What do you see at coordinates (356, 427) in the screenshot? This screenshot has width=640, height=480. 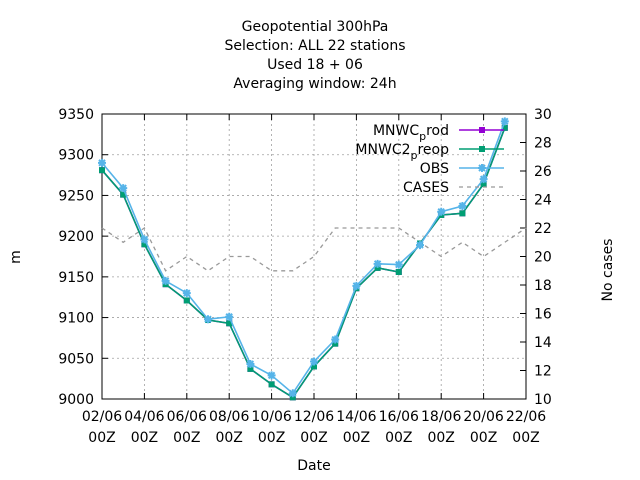 I see `x-tick-label: 14/06 00Z` at bounding box center [356, 427].